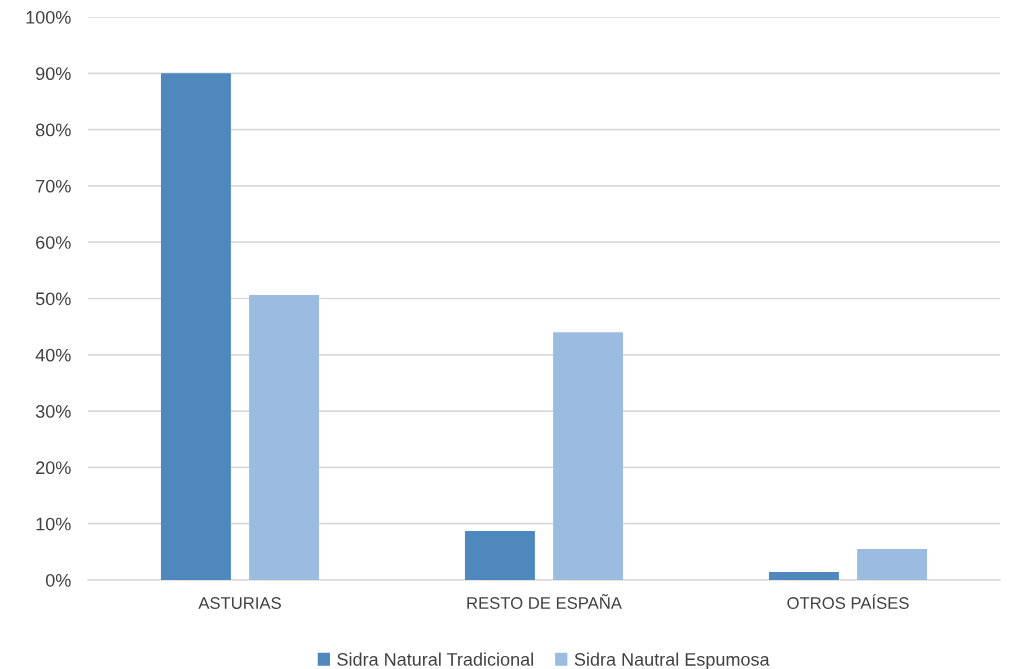 The width and height of the screenshot is (1009, 669). I want to click on y-tick-label: 80%, so click(53, 130).